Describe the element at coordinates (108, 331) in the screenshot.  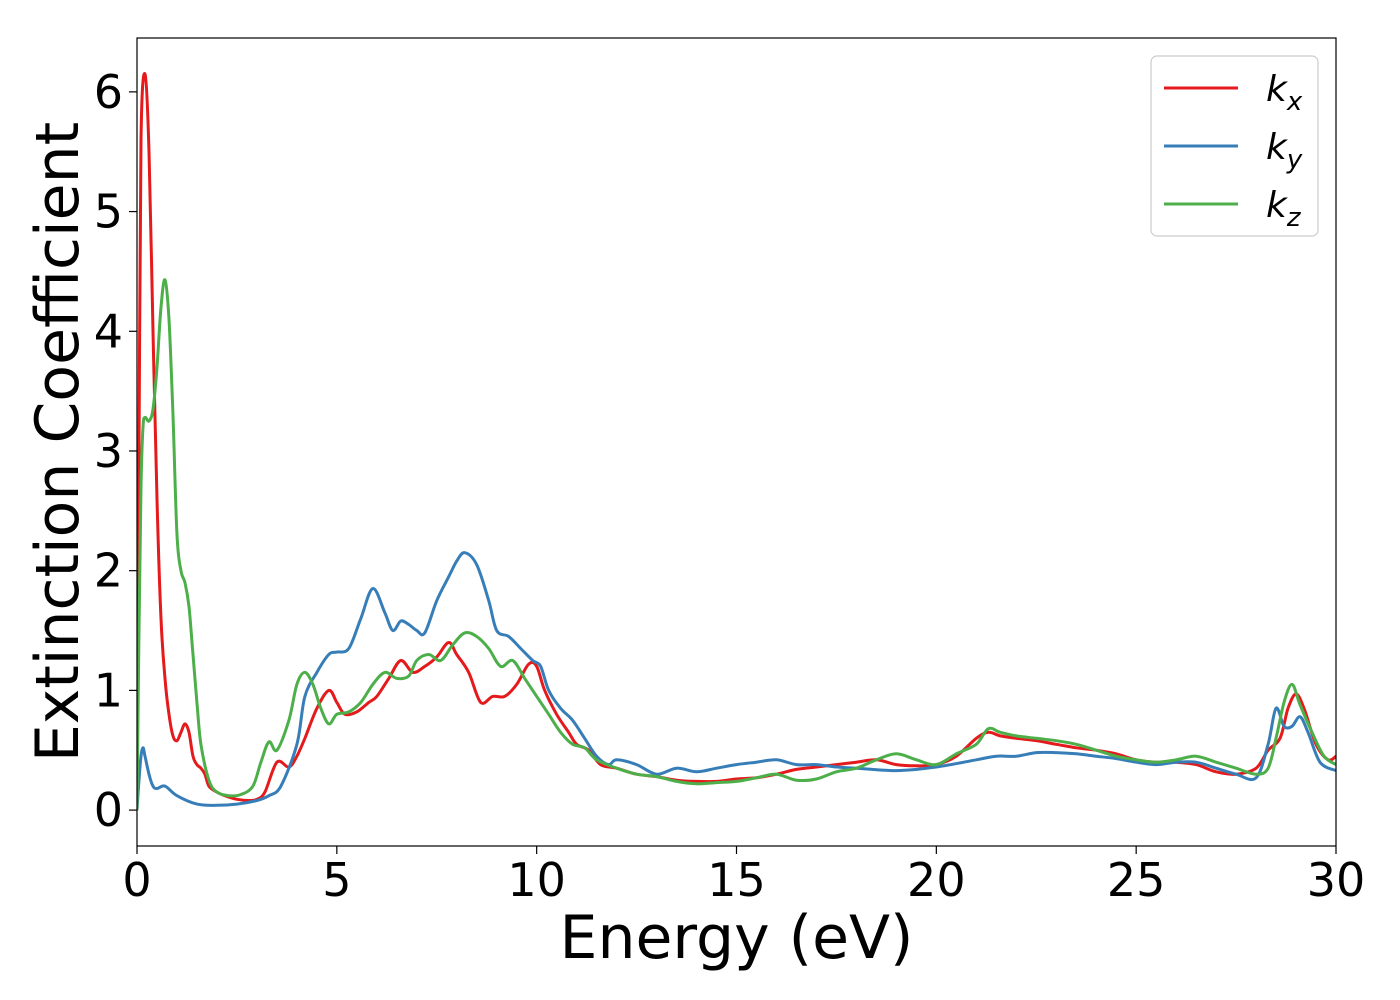
I see `y-tick-label: 4` at that location.